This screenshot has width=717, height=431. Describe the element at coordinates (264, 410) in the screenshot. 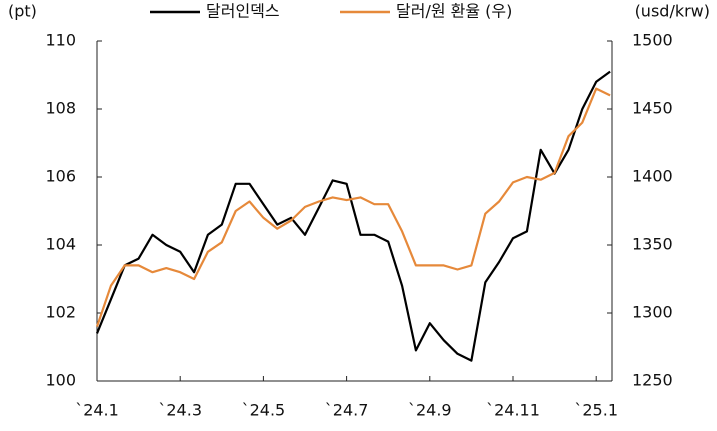

I see `x-tick-label: `24.5` at that location.